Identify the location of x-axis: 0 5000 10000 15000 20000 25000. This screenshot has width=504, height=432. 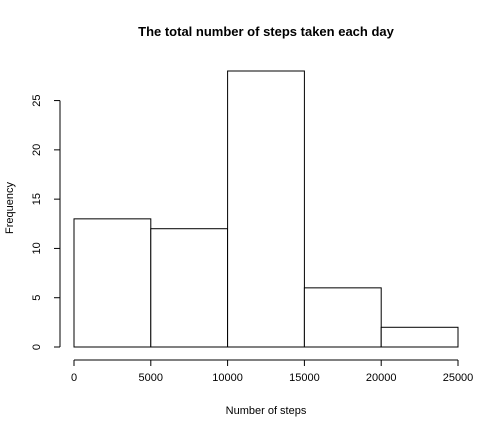
(272, 371).